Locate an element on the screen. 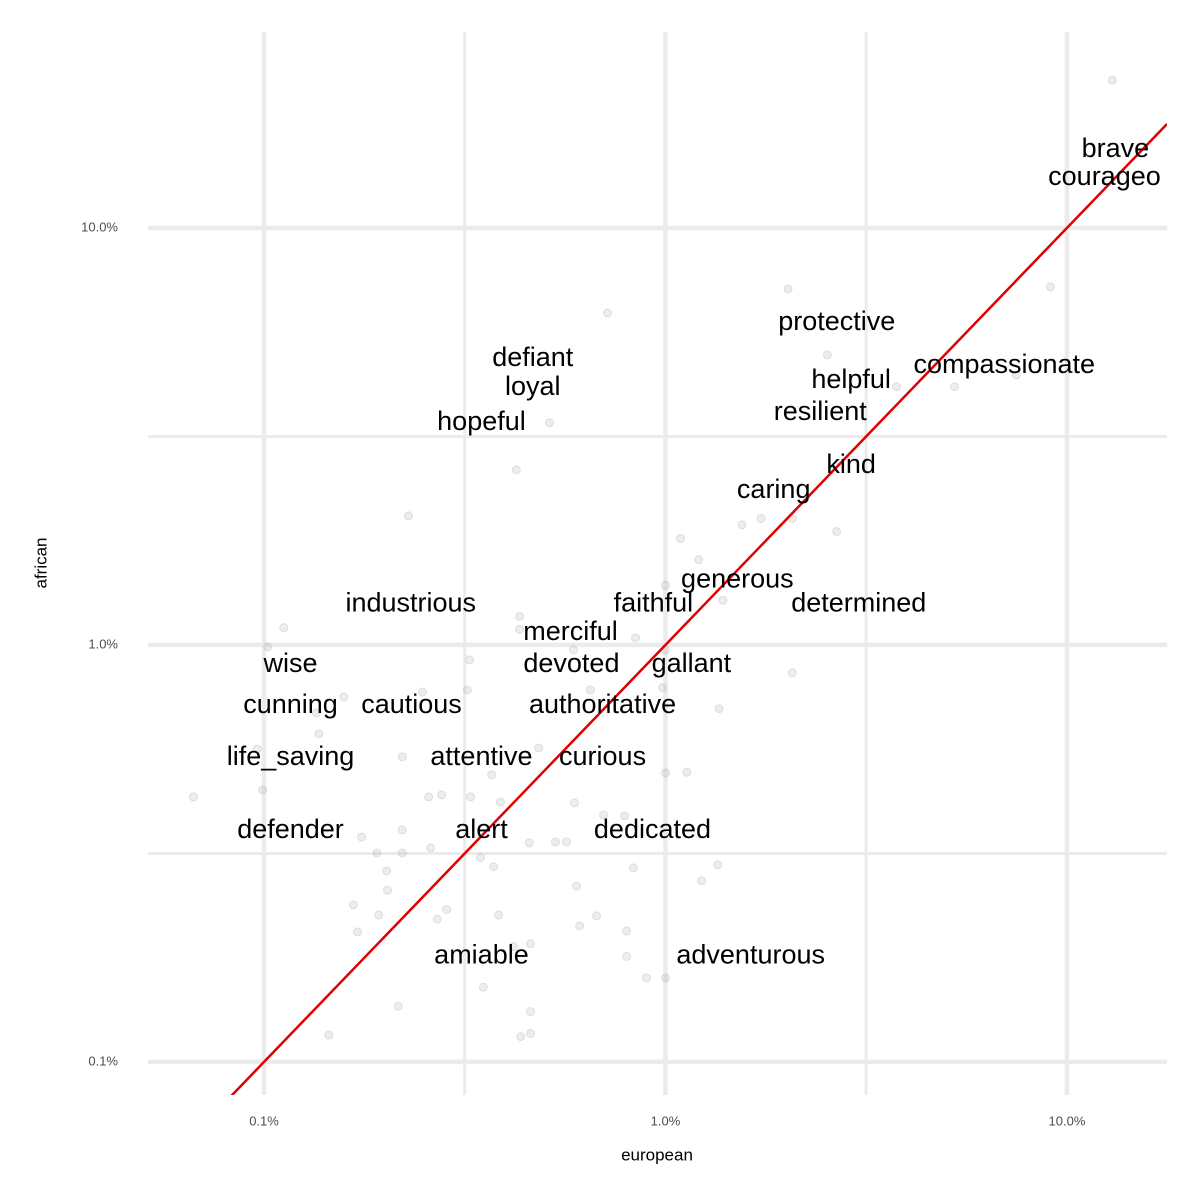  word-label: faithful is located at coordinates (654, 603).